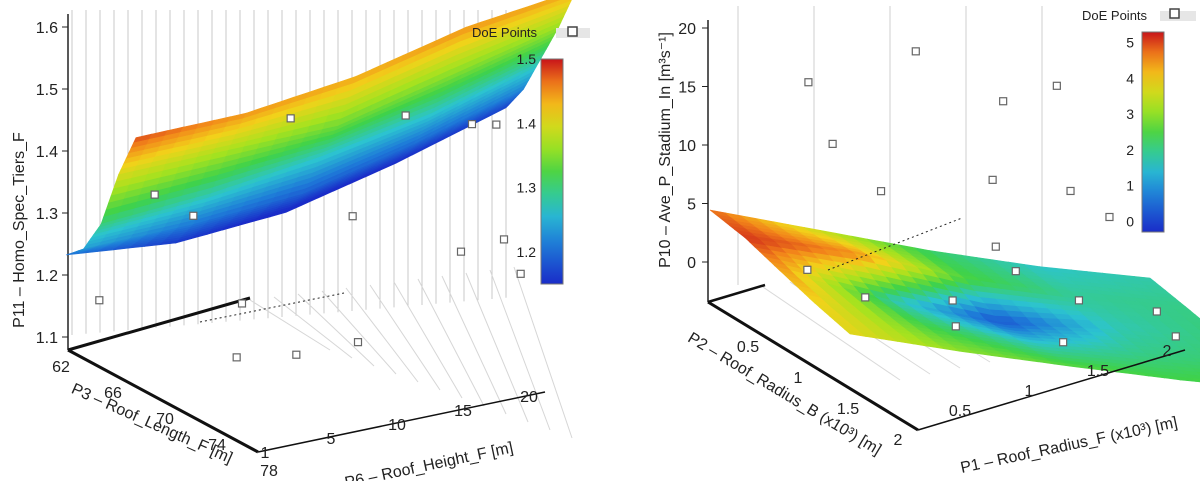  I want to click on x-tick-label: 2, so click(898, 440).